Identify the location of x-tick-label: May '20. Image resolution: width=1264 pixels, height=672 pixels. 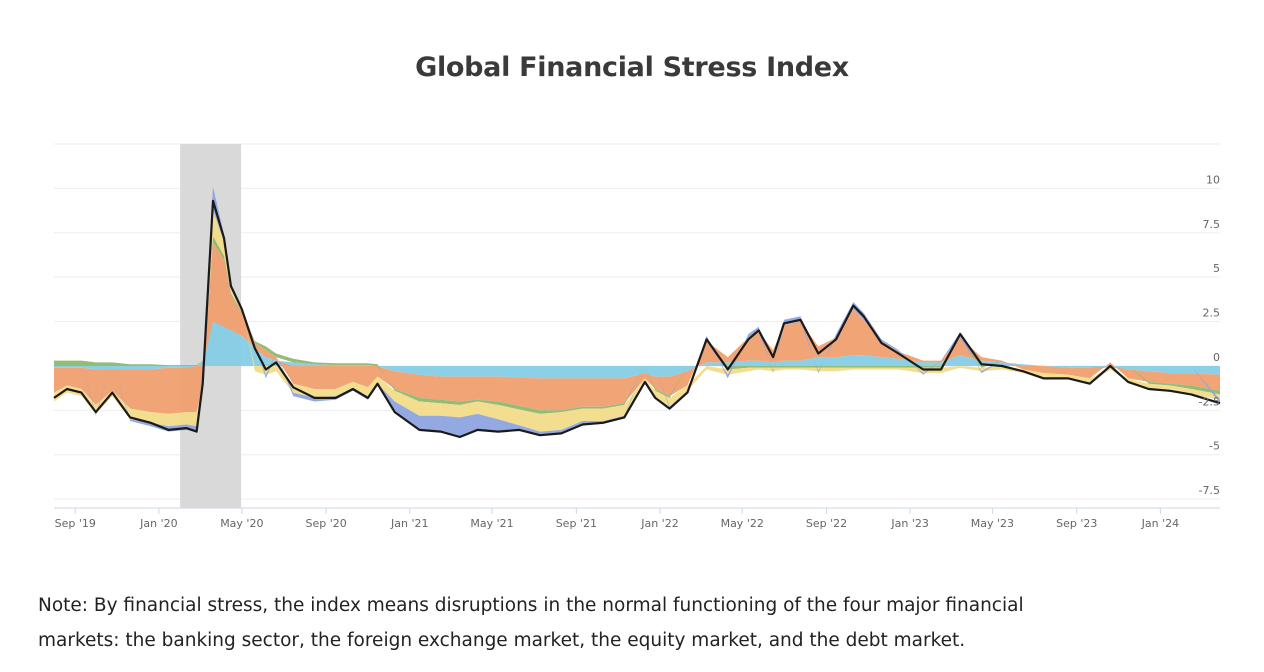
(241, 523).